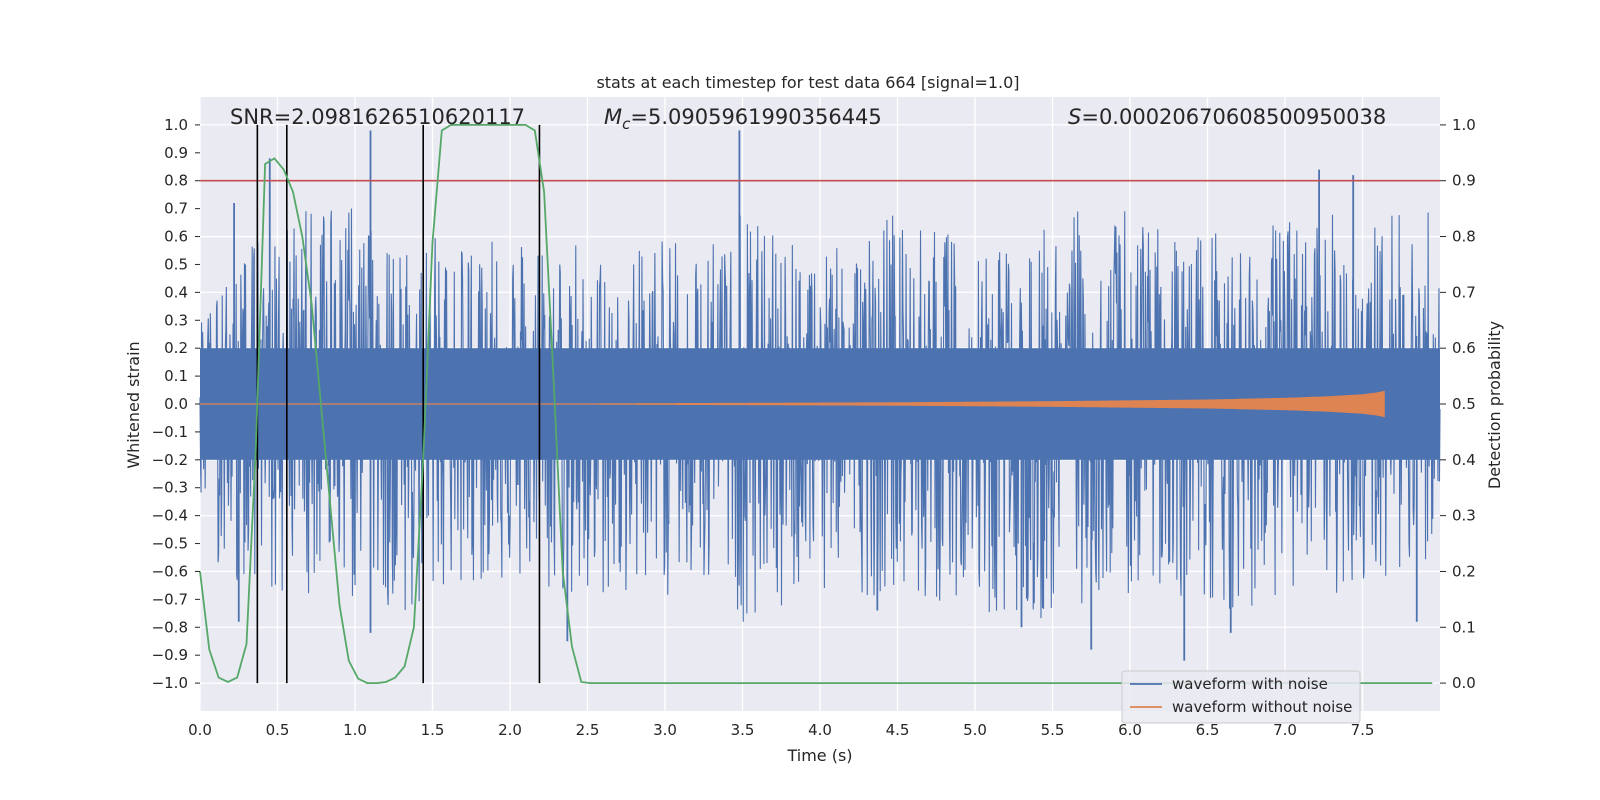  Describe the element at coordinates (1130, 730) in the screenshot. I see `x-tick-label: 6.0` at that location.